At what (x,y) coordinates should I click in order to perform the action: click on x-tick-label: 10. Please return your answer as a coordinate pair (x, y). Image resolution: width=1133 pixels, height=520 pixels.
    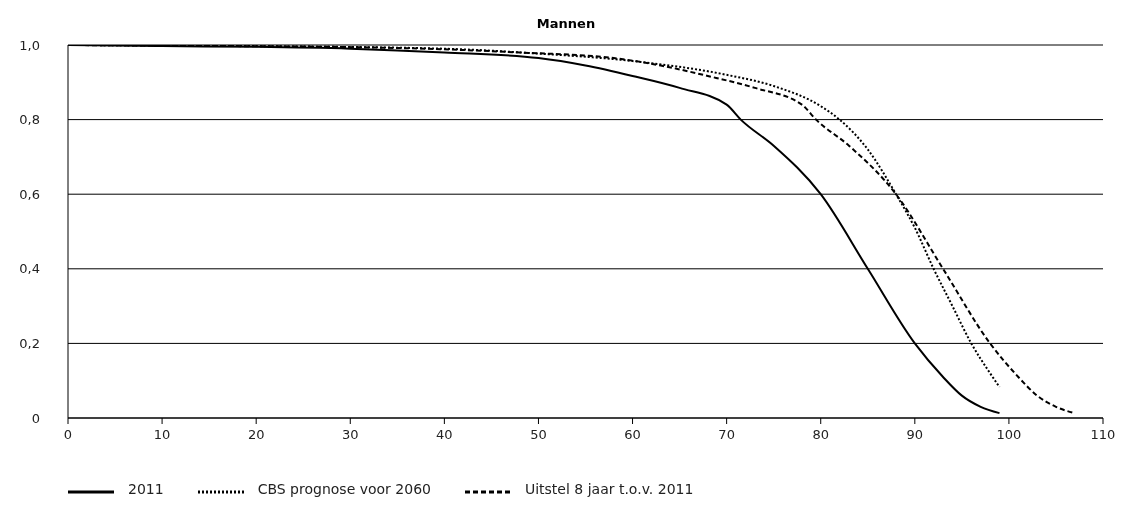
    Looking at the image, I should click on (162, 435).